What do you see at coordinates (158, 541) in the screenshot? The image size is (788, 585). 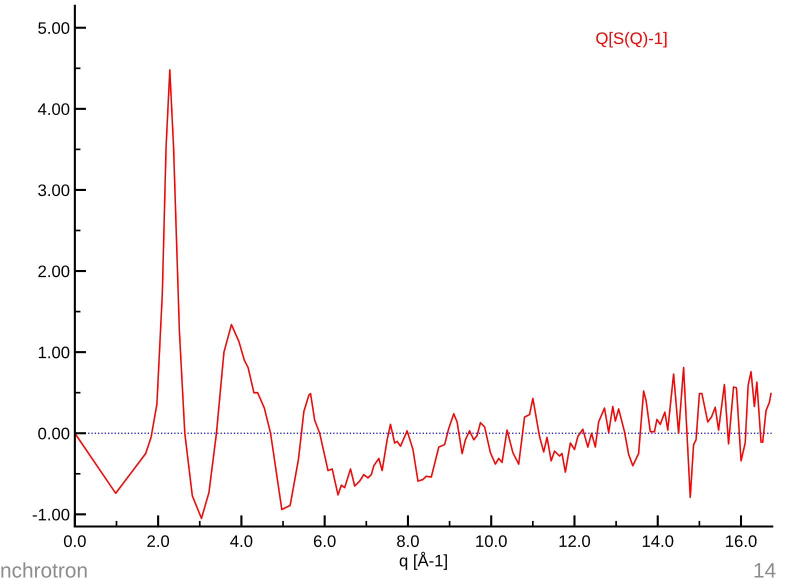 I see `x-tick-label: 2.0` at bounding box center [158, 541].